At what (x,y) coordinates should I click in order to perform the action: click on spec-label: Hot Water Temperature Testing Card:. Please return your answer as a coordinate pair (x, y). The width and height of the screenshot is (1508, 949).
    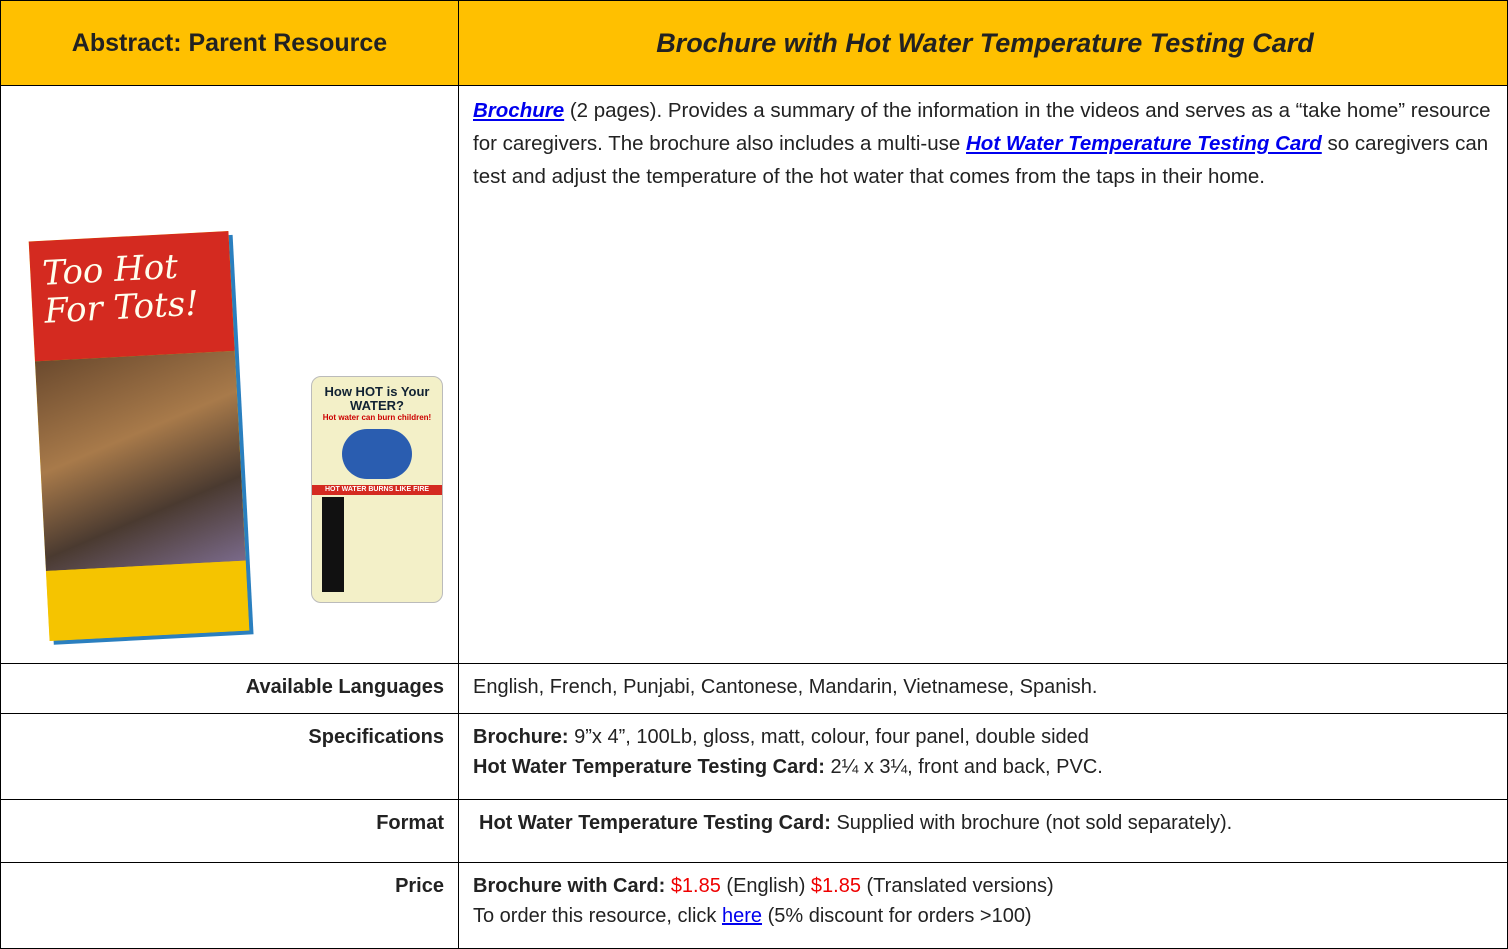
    Looking at the image, I should click on (649, 767).